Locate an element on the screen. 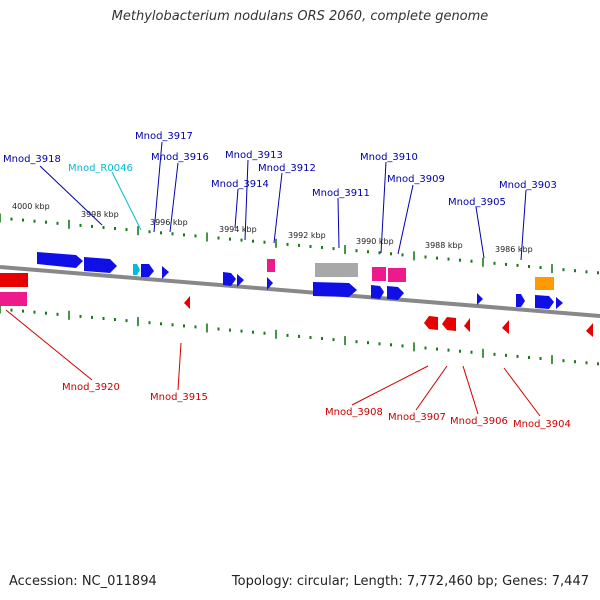 This screenshot has height=600, width=600. label-mnod-3906: Mnod_3906 is located at coordinates (479, 421).